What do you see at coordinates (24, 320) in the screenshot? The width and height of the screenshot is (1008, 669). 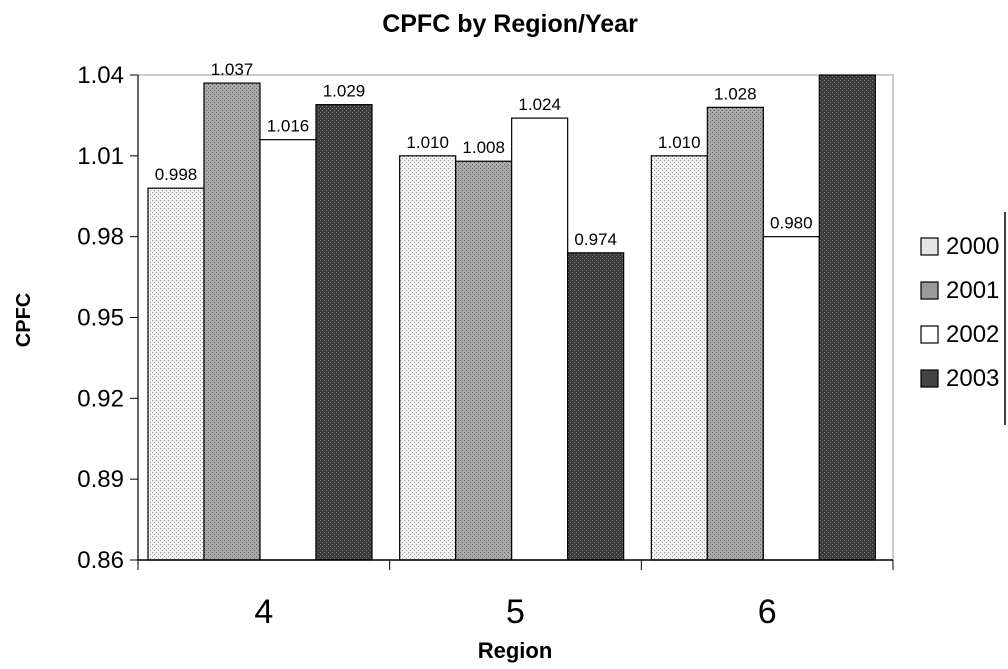 I see `y-axis-title: CPFC` at bounding box center [24, 320].